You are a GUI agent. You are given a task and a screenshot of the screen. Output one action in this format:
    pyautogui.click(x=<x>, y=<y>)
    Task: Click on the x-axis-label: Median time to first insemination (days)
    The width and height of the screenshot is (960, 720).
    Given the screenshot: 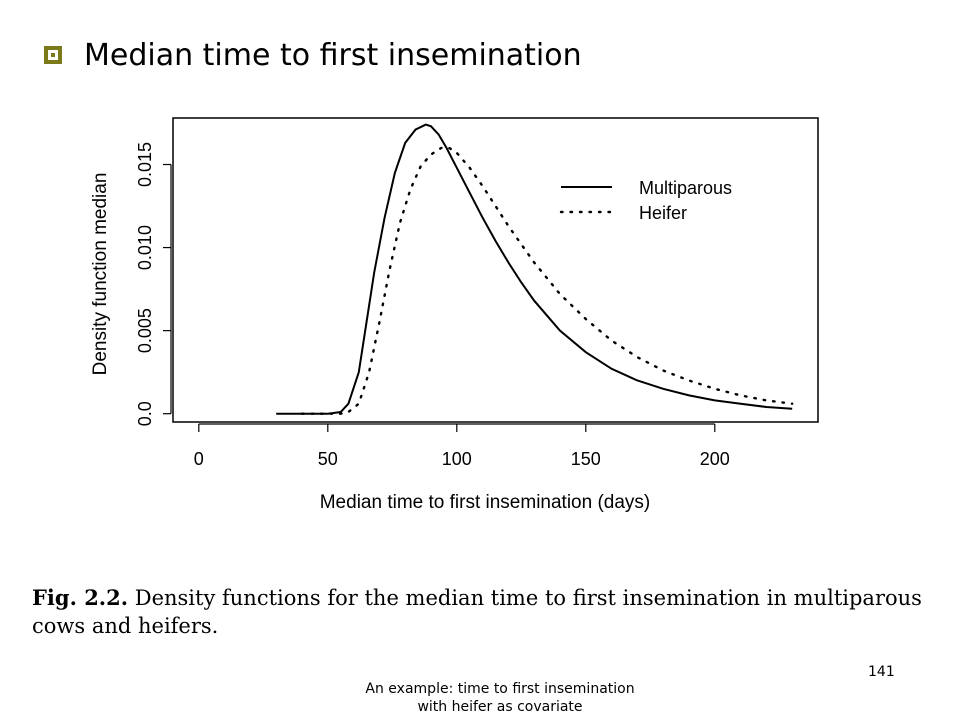 What is the action you would take?
    pyautogui.click(x=485, y=502)
    